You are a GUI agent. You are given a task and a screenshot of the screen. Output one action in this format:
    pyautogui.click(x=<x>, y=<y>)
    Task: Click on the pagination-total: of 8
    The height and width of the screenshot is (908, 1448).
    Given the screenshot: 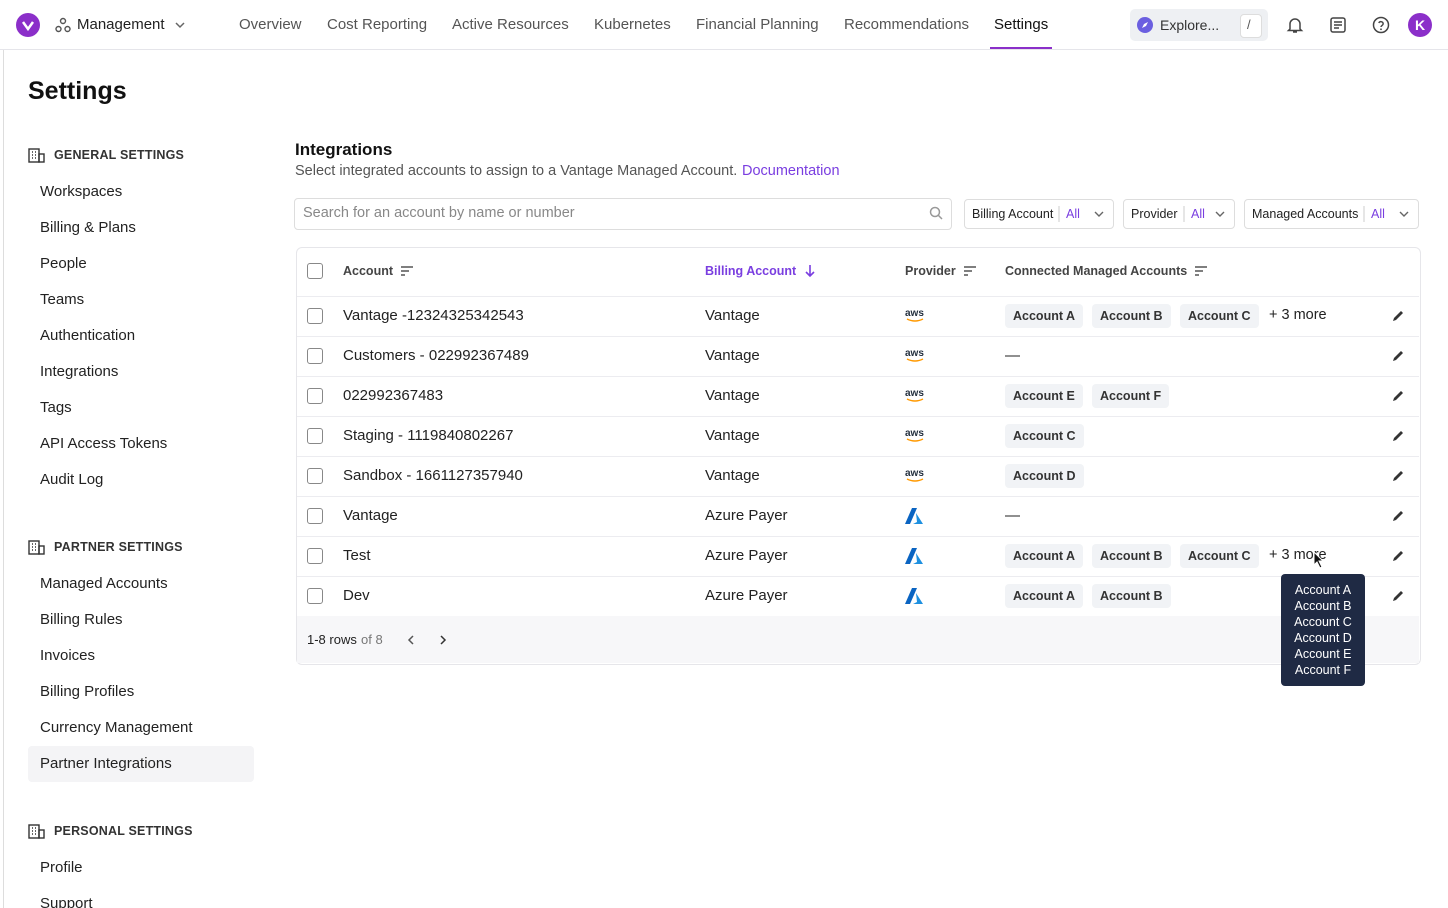 What is the action you would take?
    pyautogui.click(x=372, y=640)
    